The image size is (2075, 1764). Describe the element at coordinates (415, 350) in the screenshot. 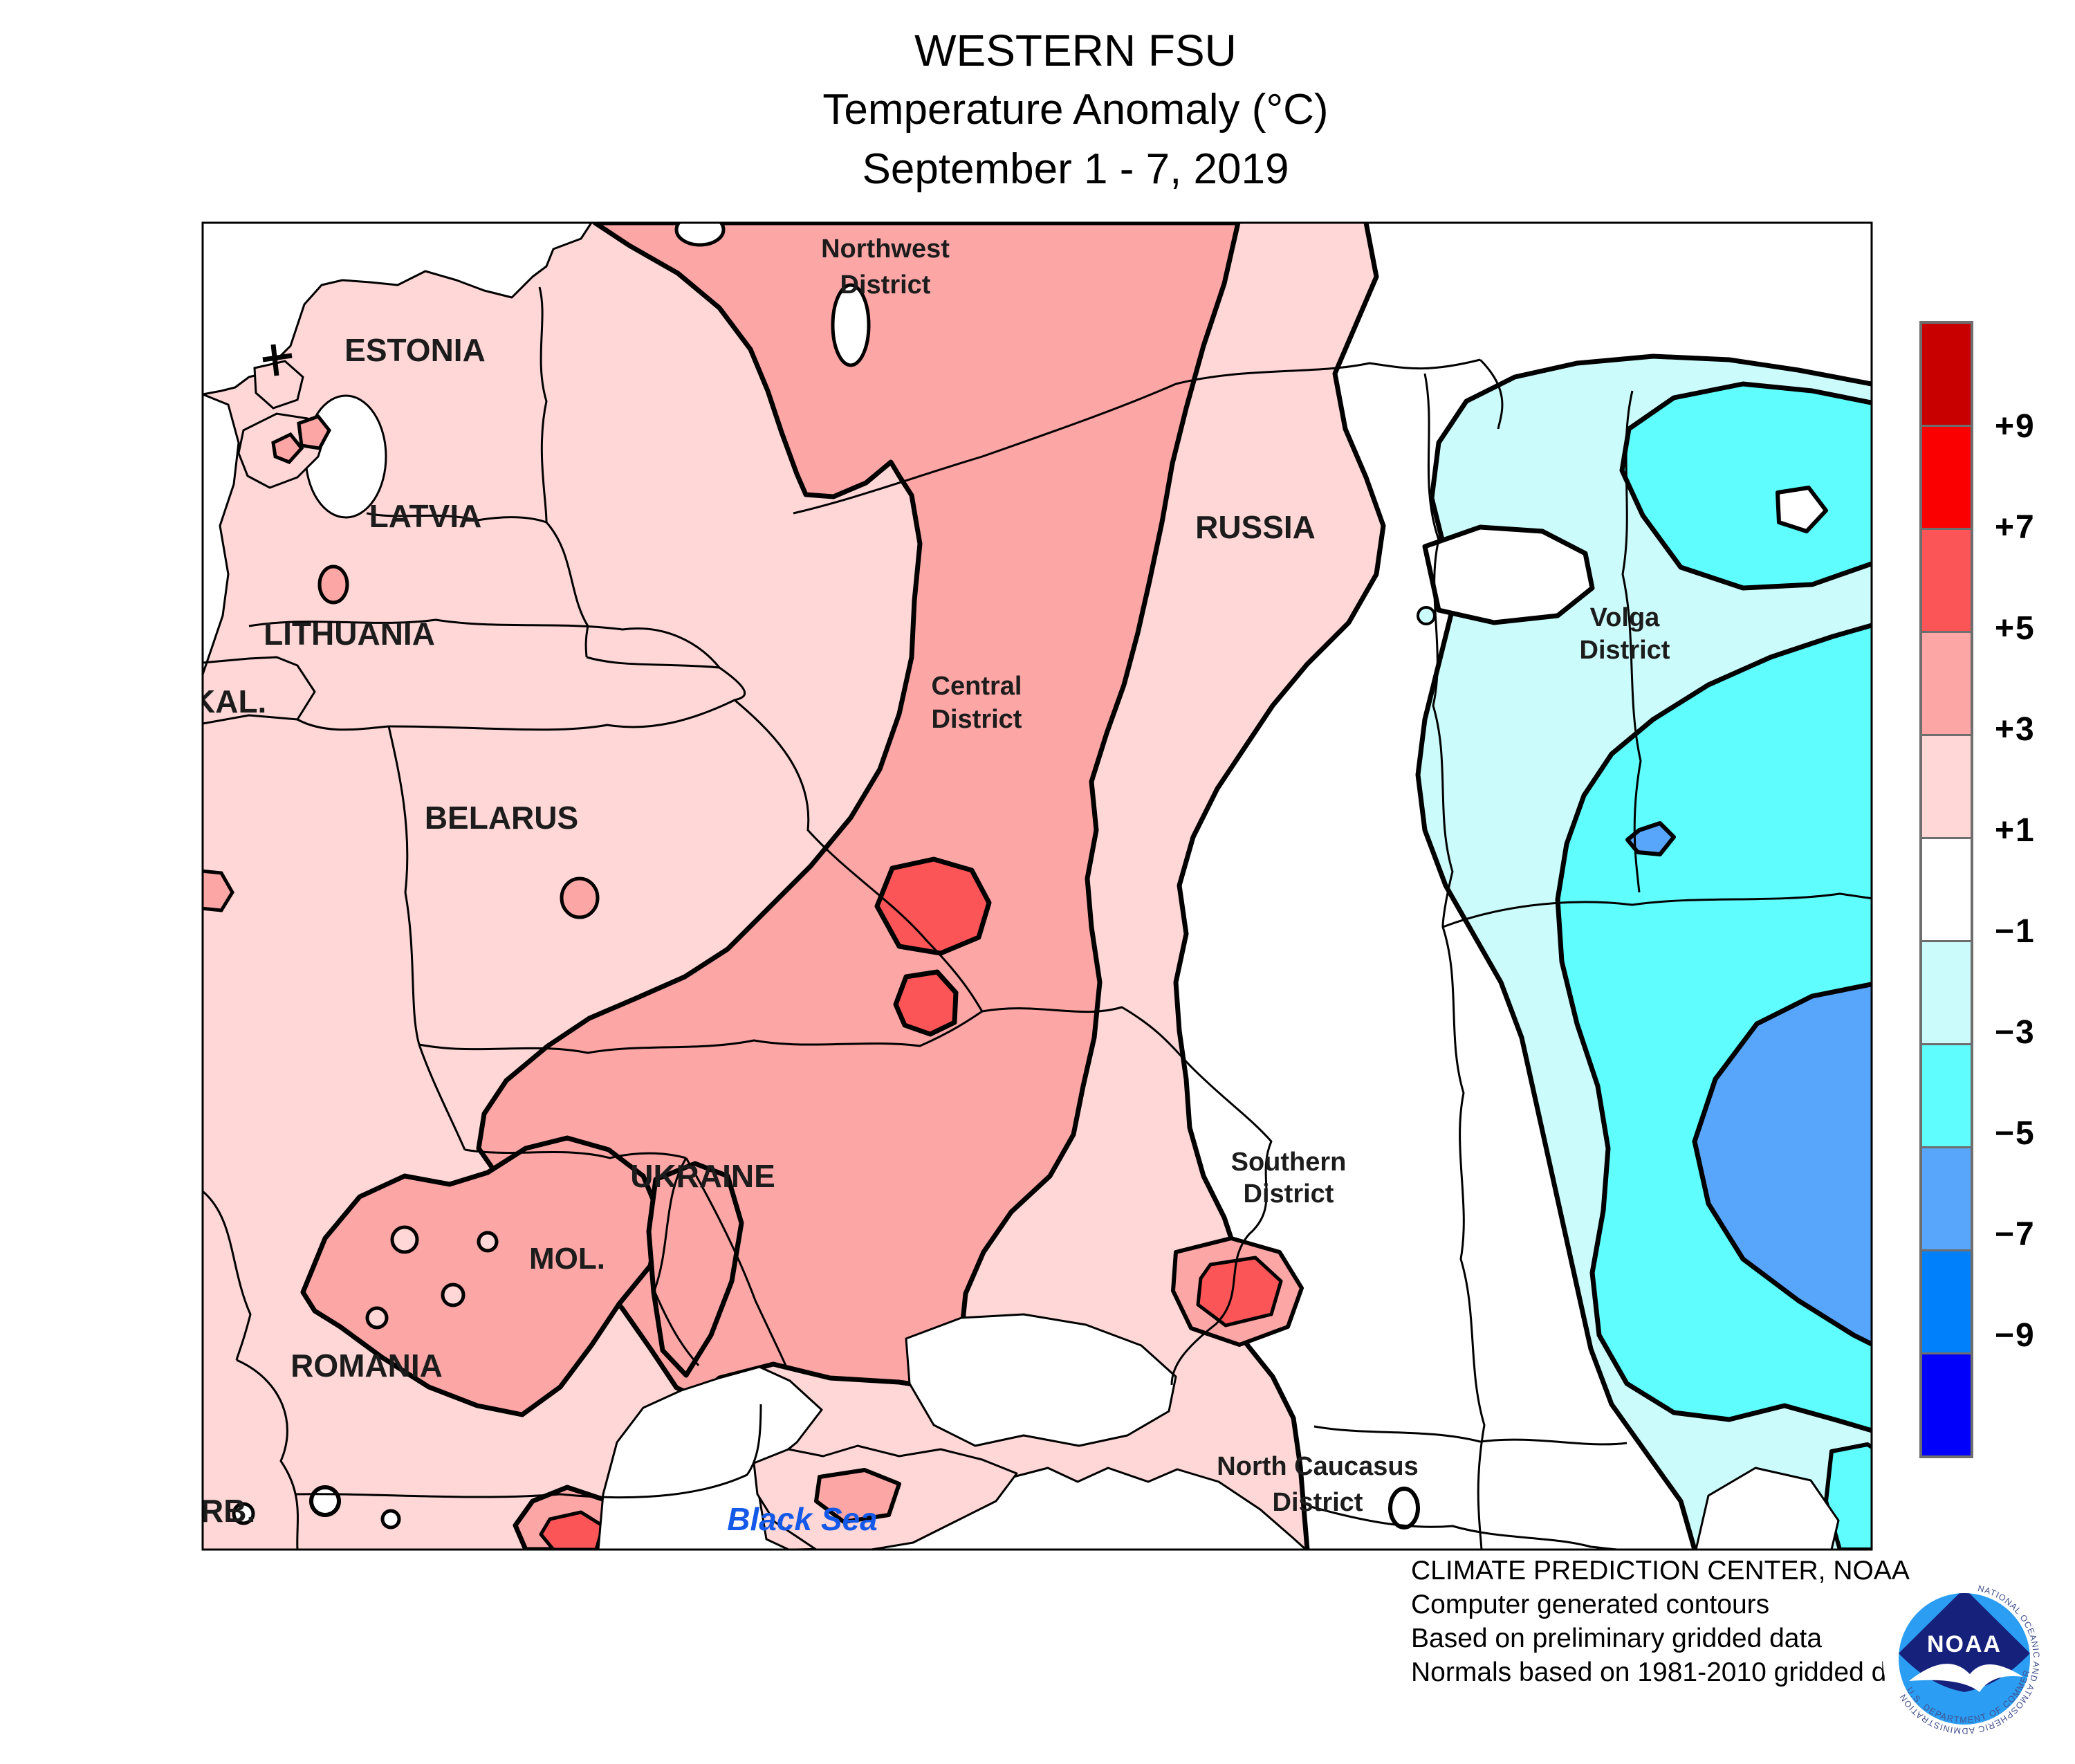

I see `label-estonia: ESTONIA` at that location.